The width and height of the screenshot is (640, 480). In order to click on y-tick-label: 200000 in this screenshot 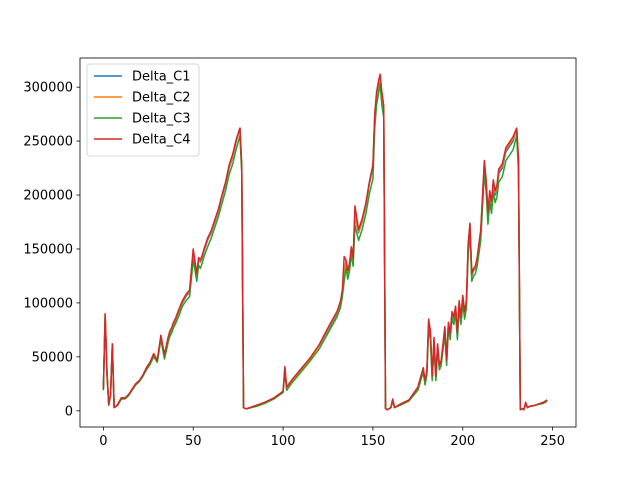, I will do `click(48, 196)`.